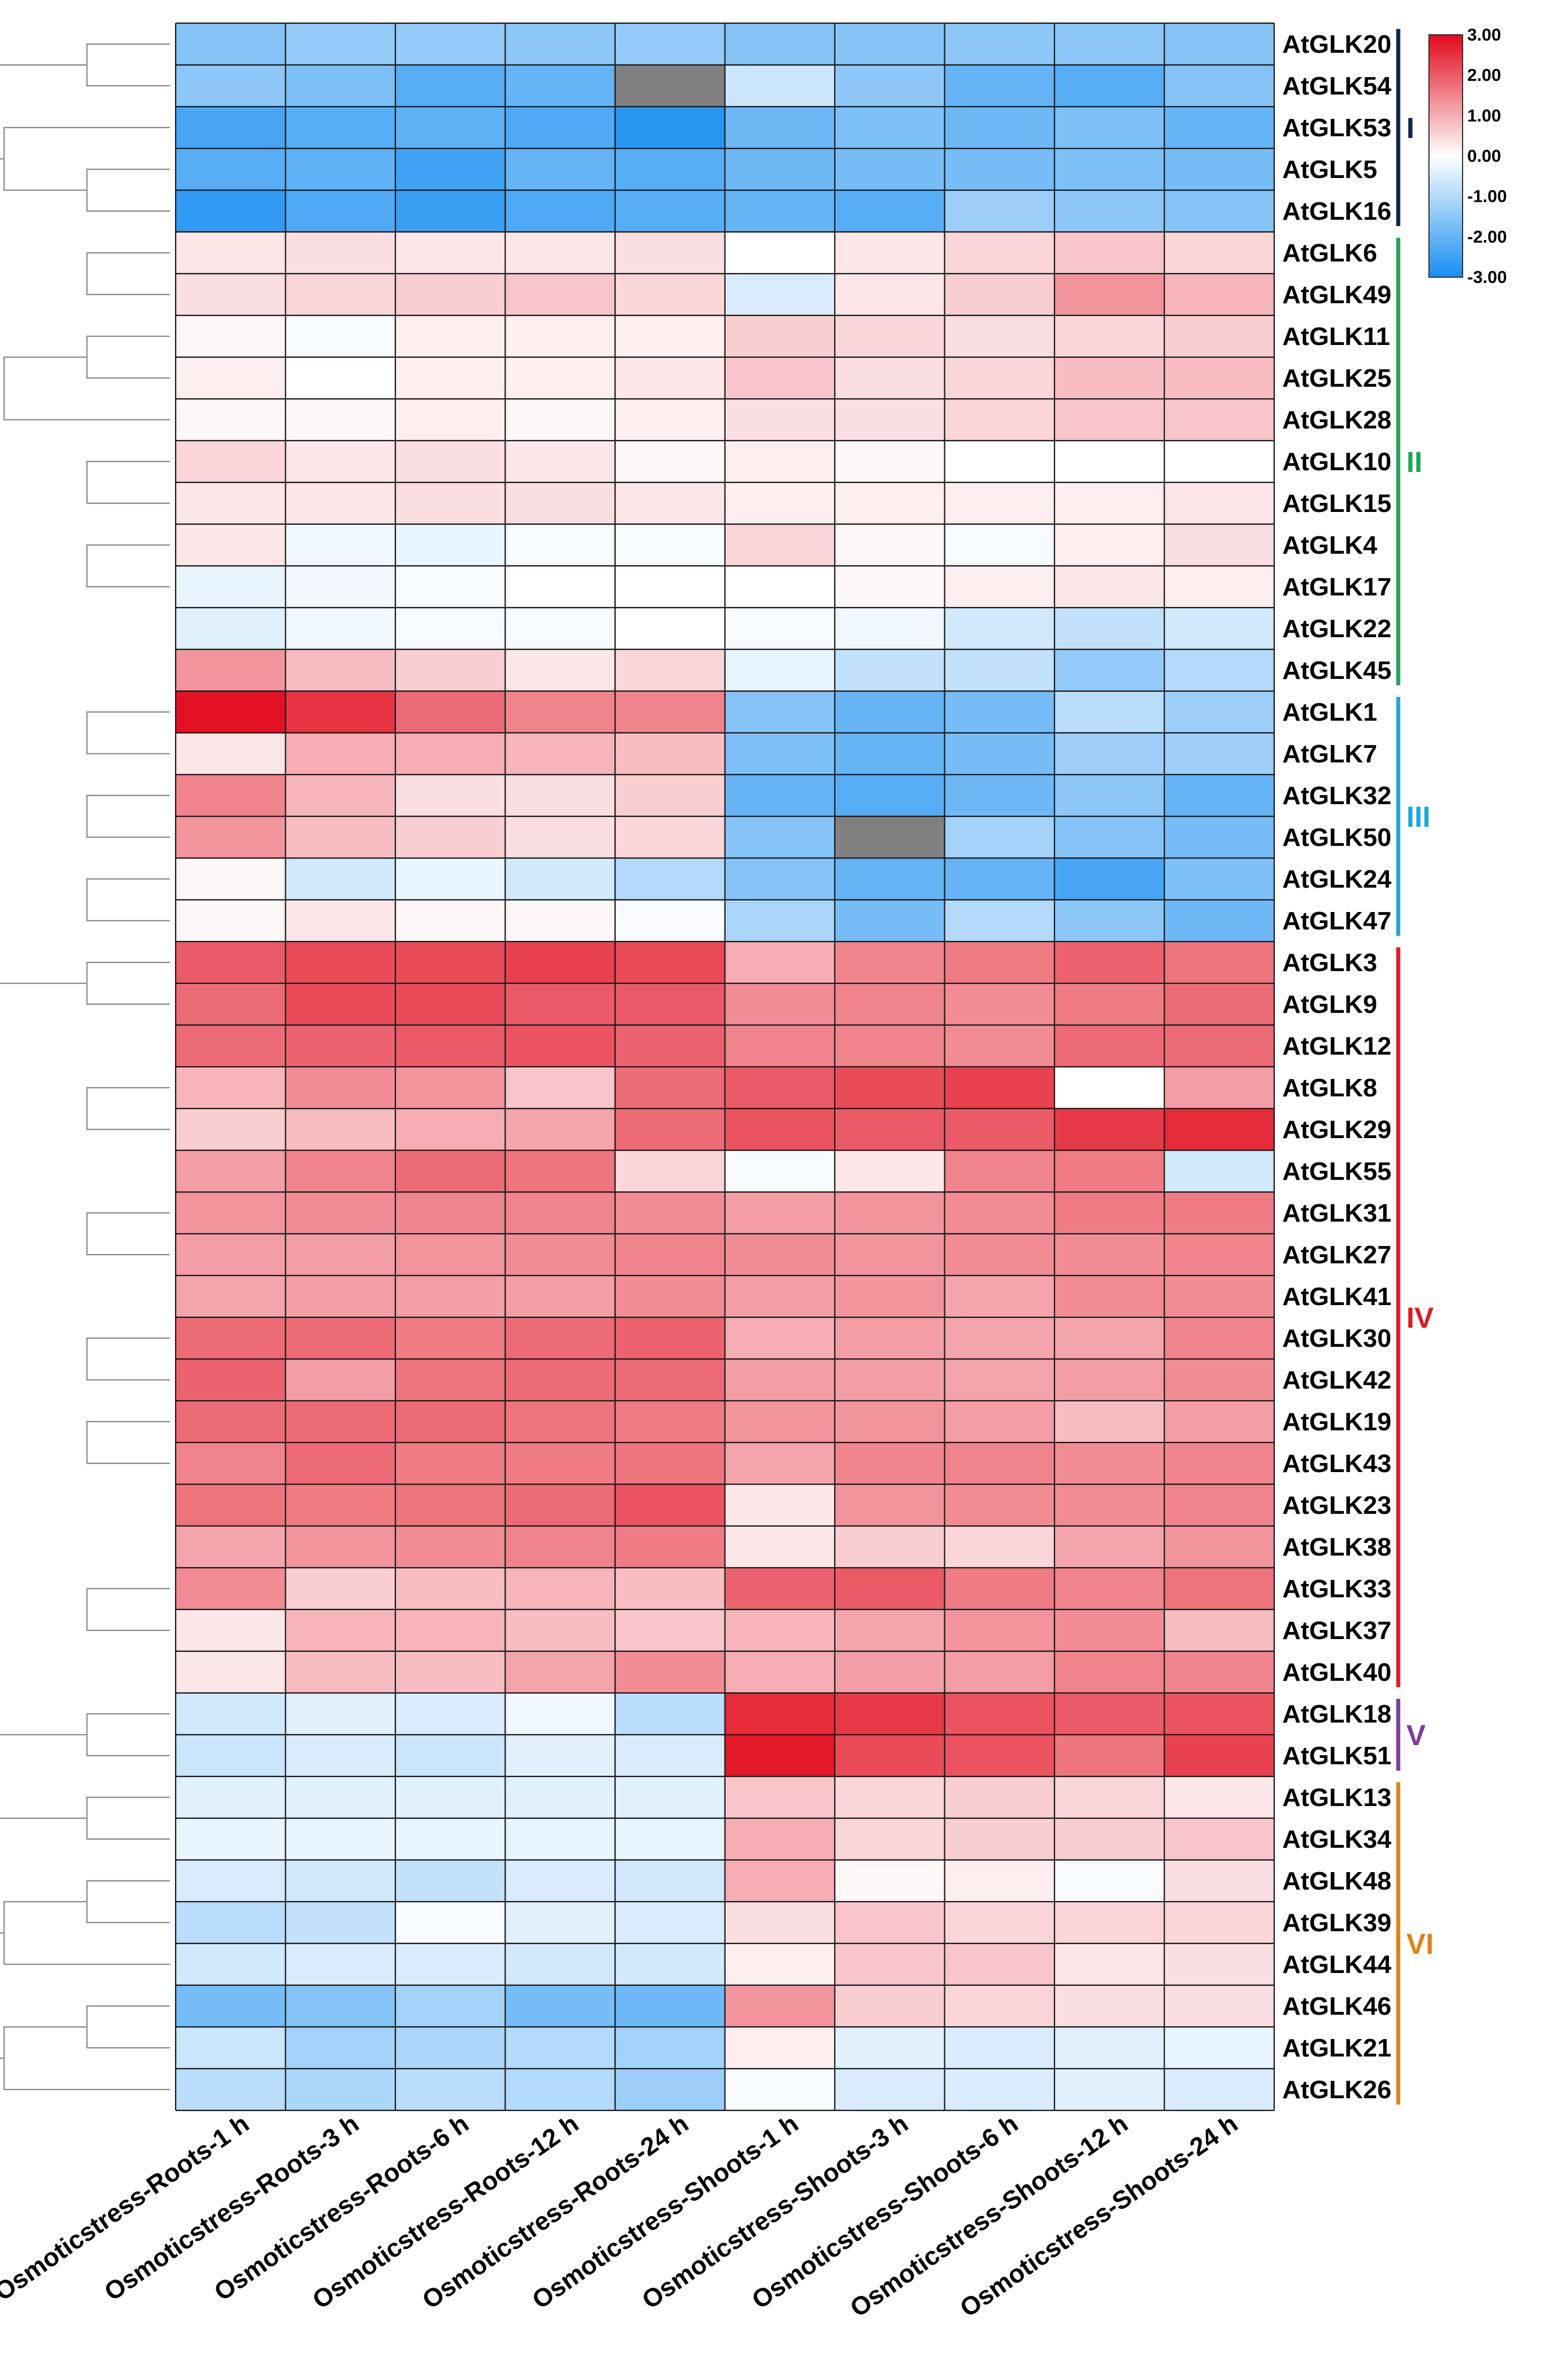 The width and height of the screenshot is (1542, 2380). I want to click on row-label-atglk19: AtGLK19, so click(1336, 1422).